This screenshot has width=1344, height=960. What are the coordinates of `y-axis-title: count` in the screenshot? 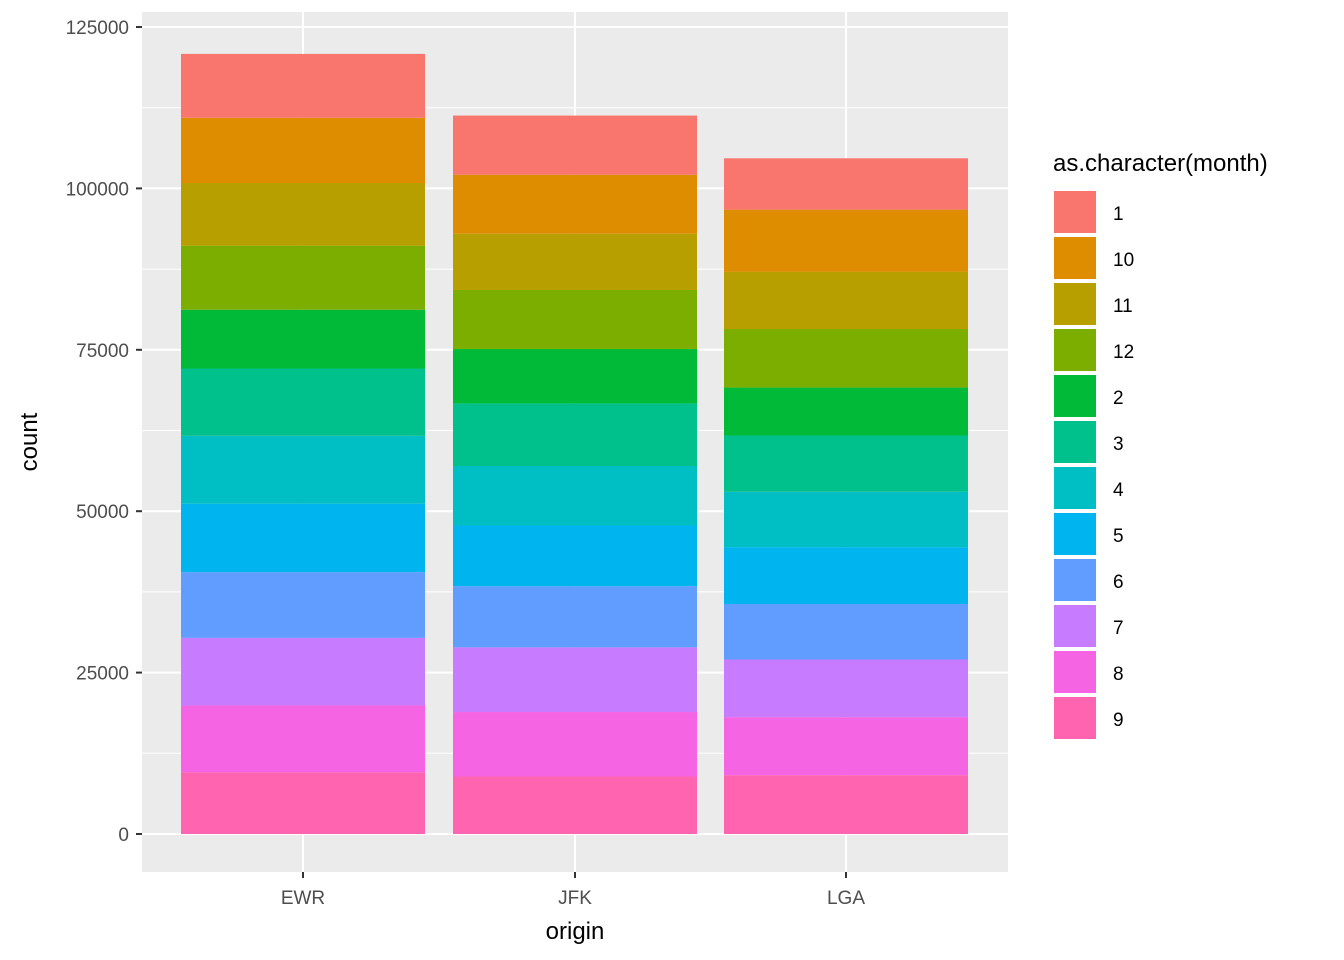 It's located at (29, 441).